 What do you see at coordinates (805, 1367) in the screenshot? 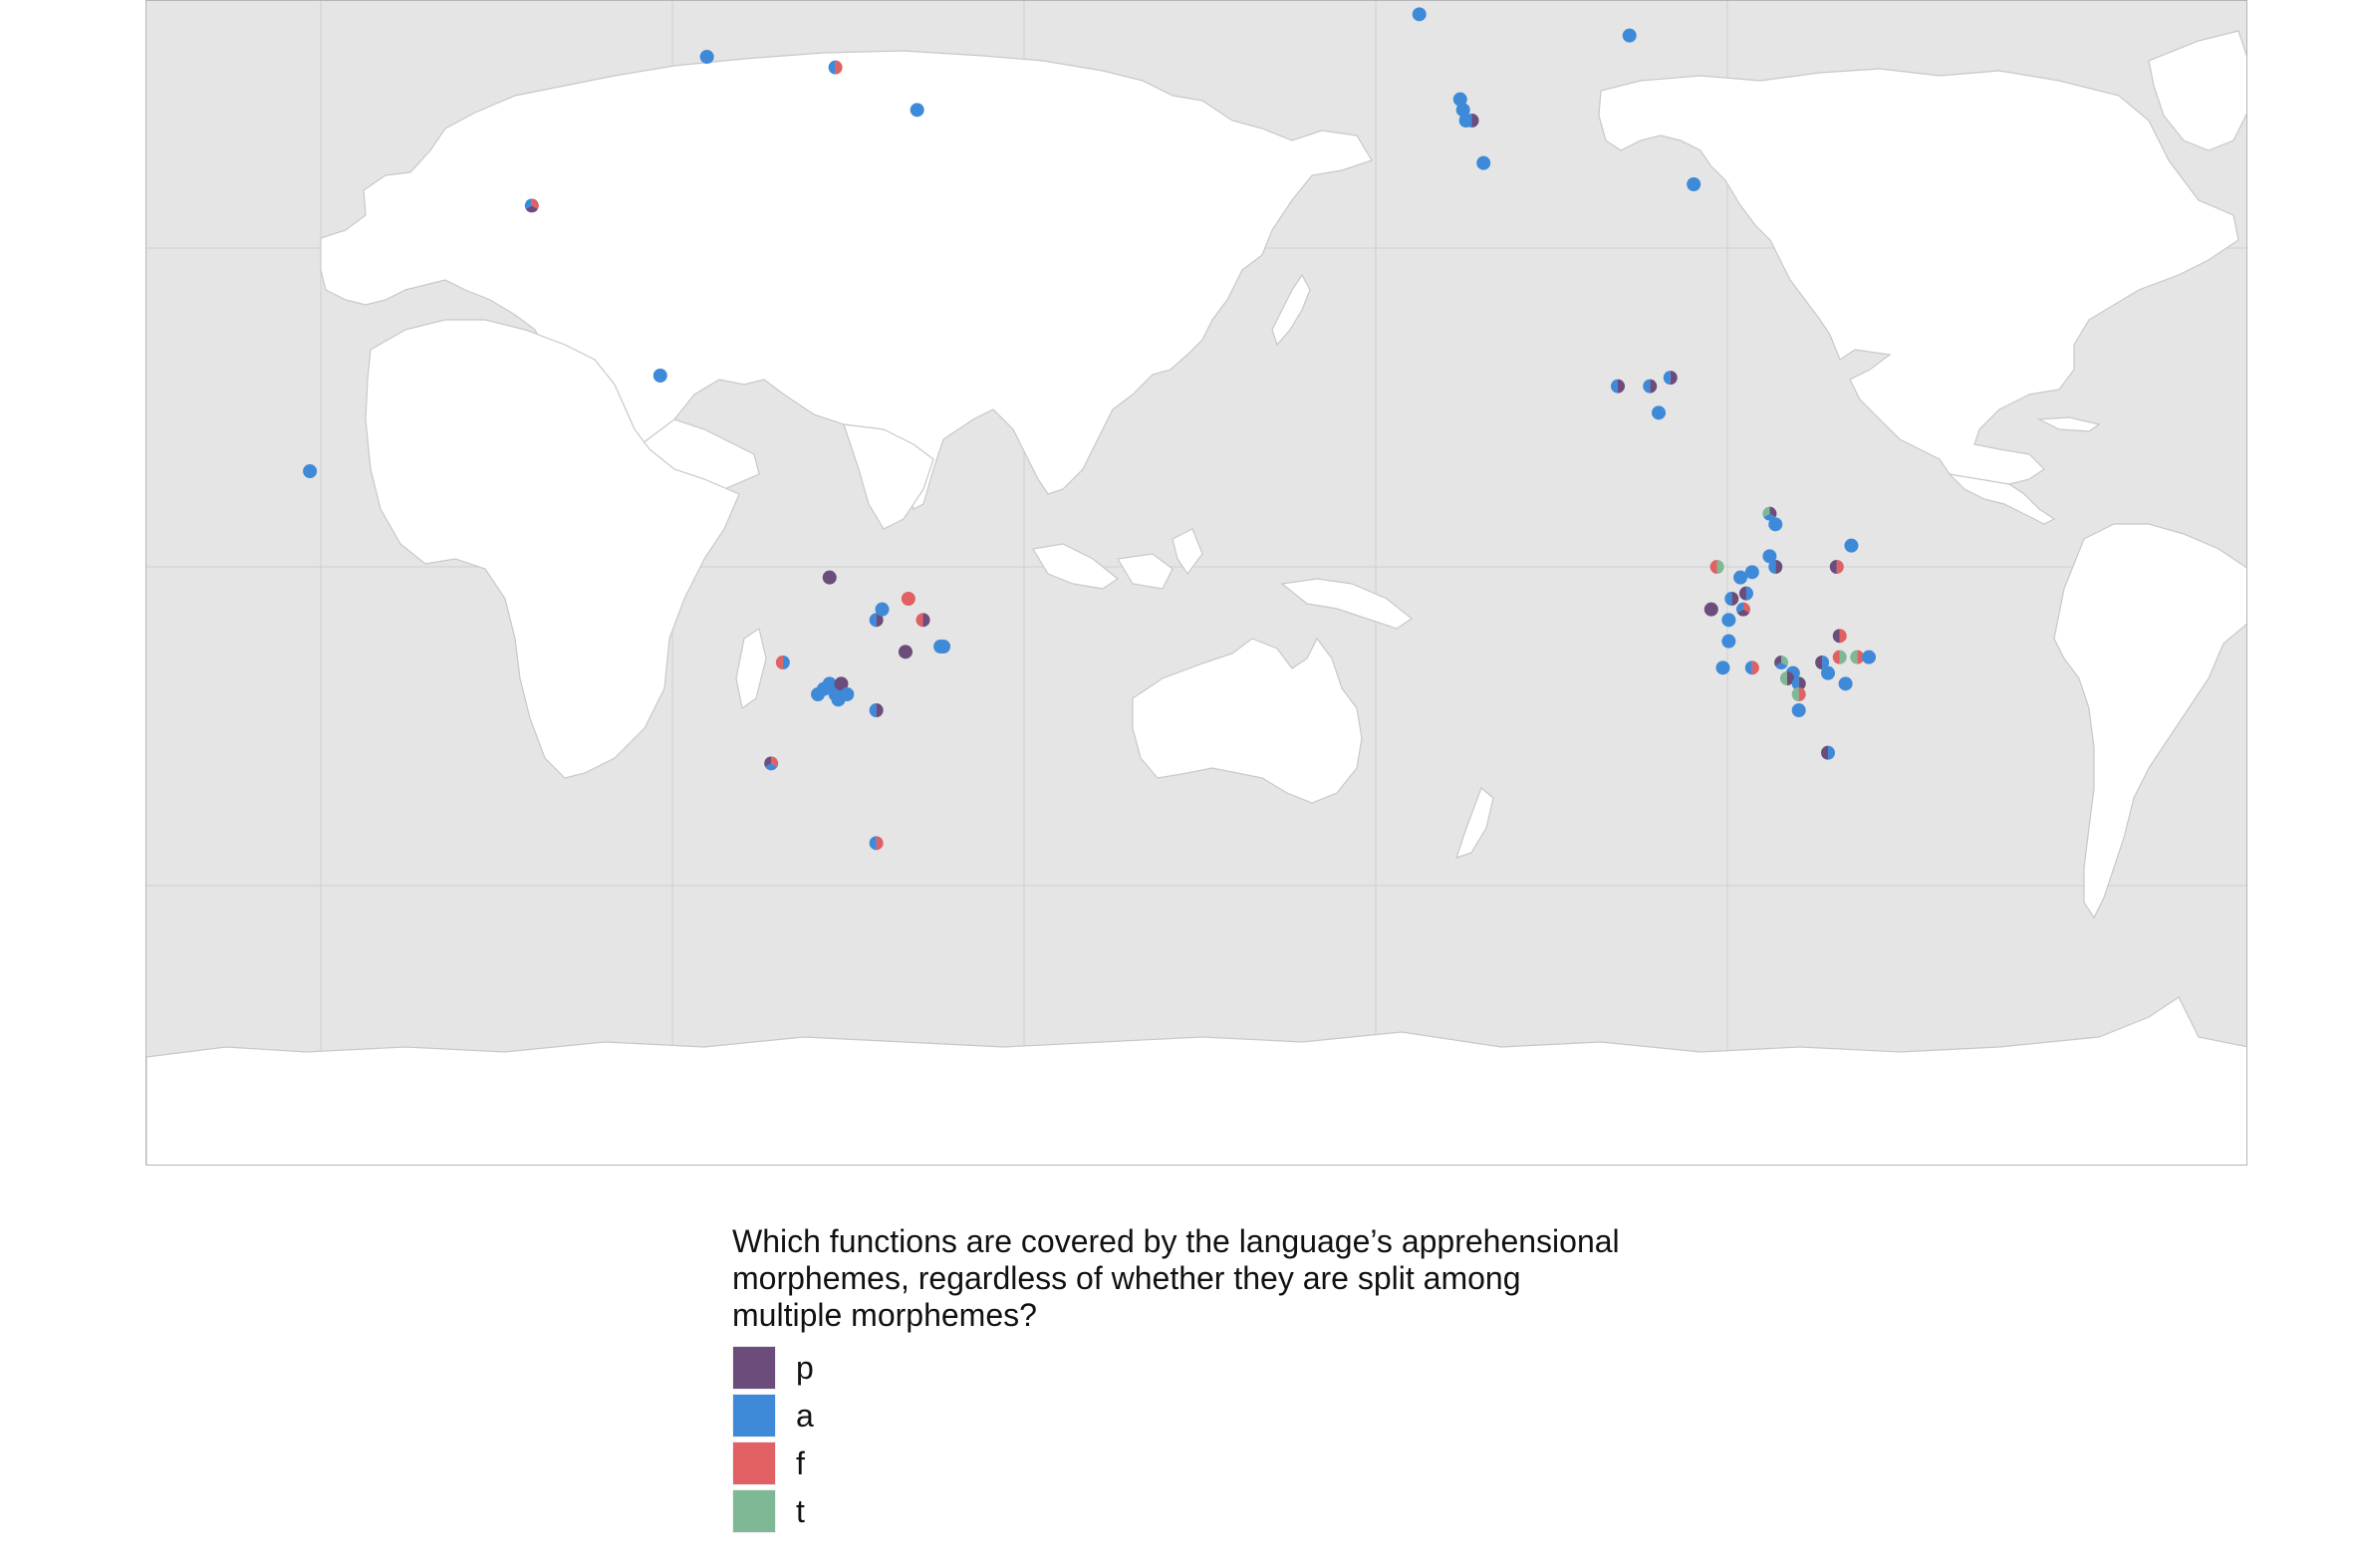
I see `legend-label-p: p` at bounding box center [805, 1367].